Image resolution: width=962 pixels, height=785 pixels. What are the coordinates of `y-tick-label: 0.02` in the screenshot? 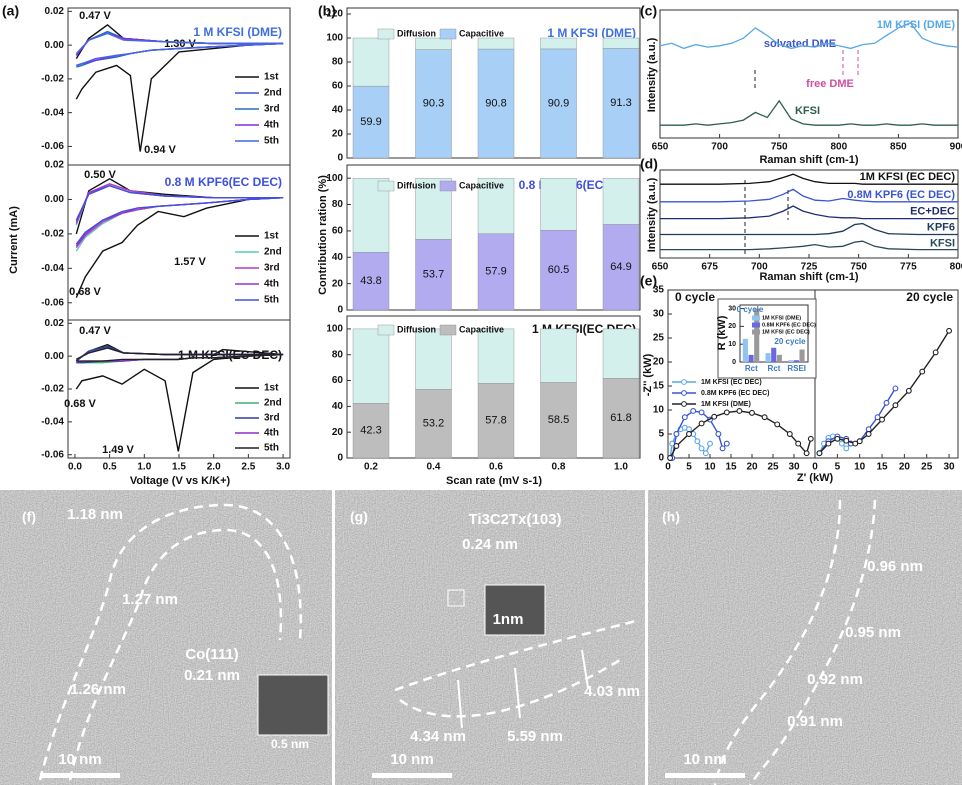 It's located at (55, 165).